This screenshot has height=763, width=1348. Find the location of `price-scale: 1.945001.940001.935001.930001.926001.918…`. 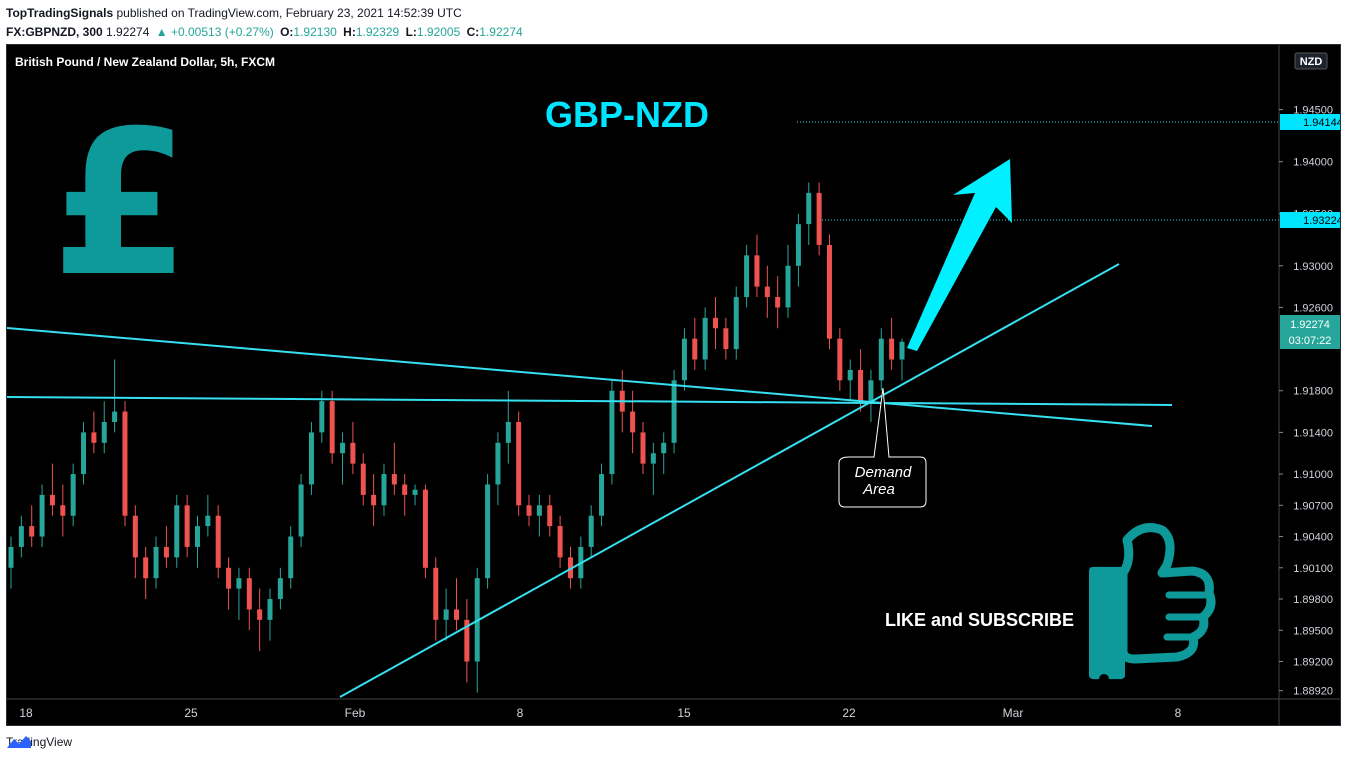

price-scale: 1.945001.940001.935001.930001.926001.918… is located at coordinates (1309, 385).